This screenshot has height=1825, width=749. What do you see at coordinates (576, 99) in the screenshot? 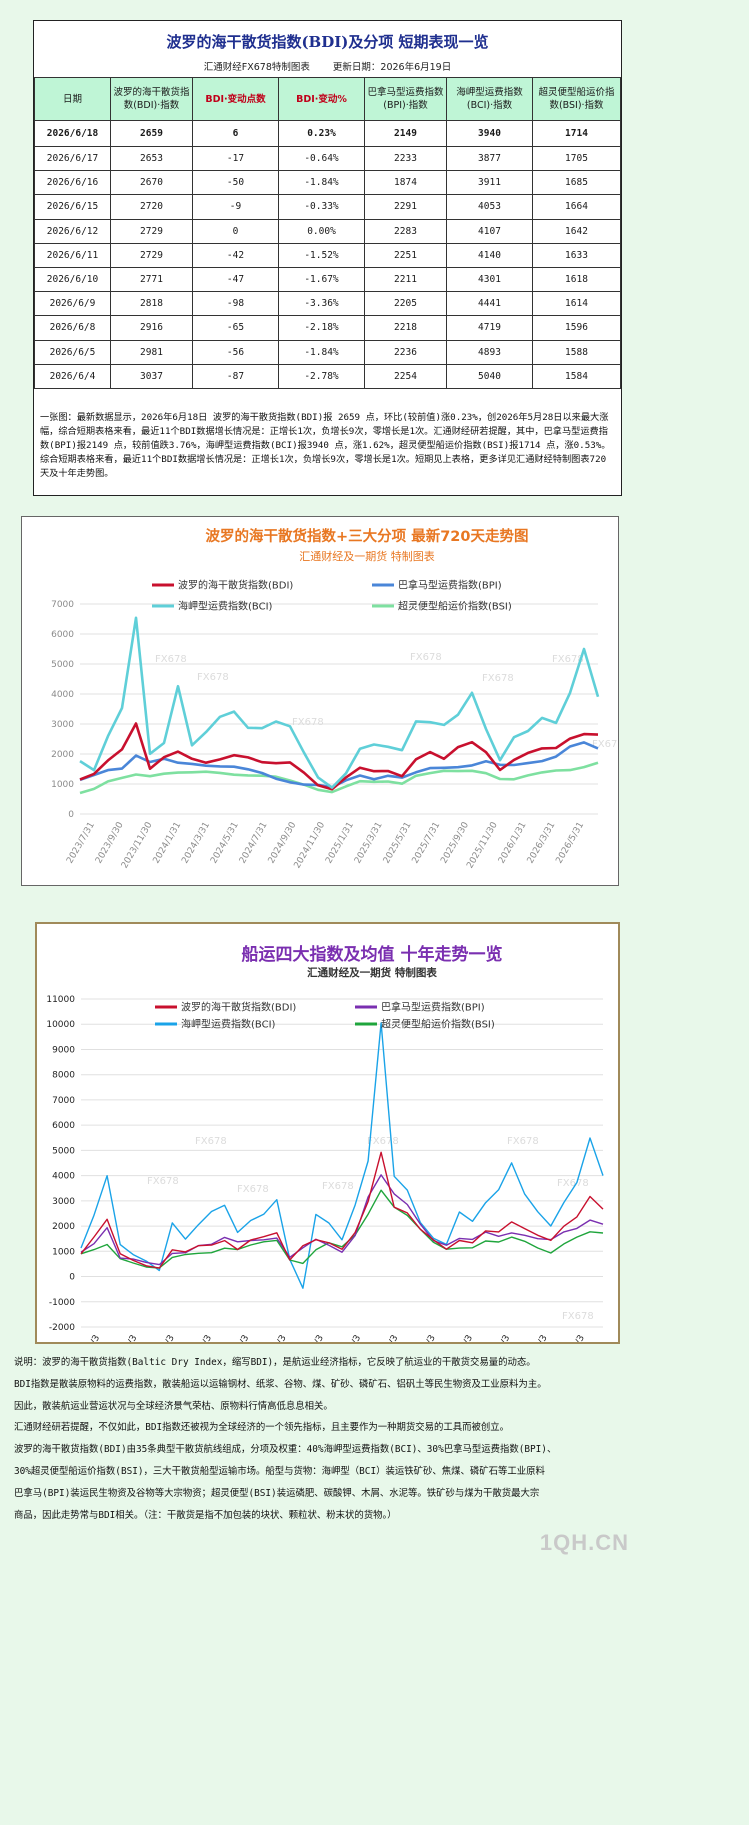
I see `col-header-bsi: 超灵便型船运价指数(BSI)·指数` at bounding box center [576, 99].